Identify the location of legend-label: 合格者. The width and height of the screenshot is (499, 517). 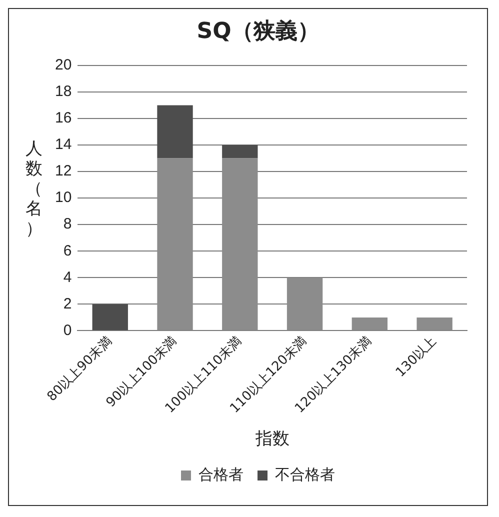
(221, 474).